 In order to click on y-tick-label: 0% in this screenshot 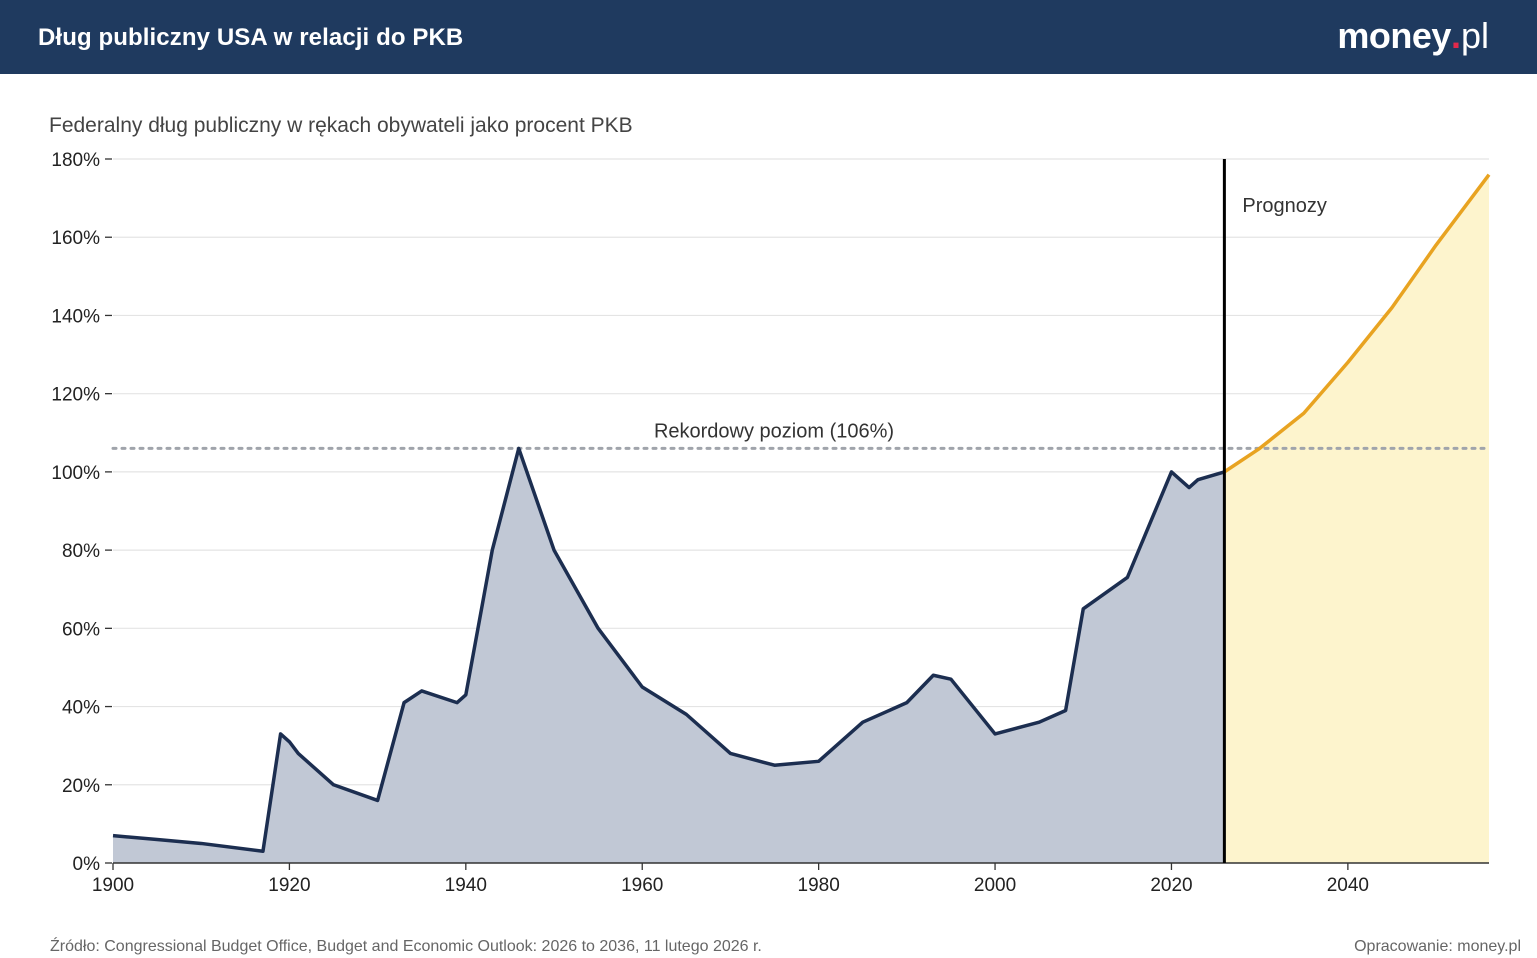, I will do `click(87, 864)`.